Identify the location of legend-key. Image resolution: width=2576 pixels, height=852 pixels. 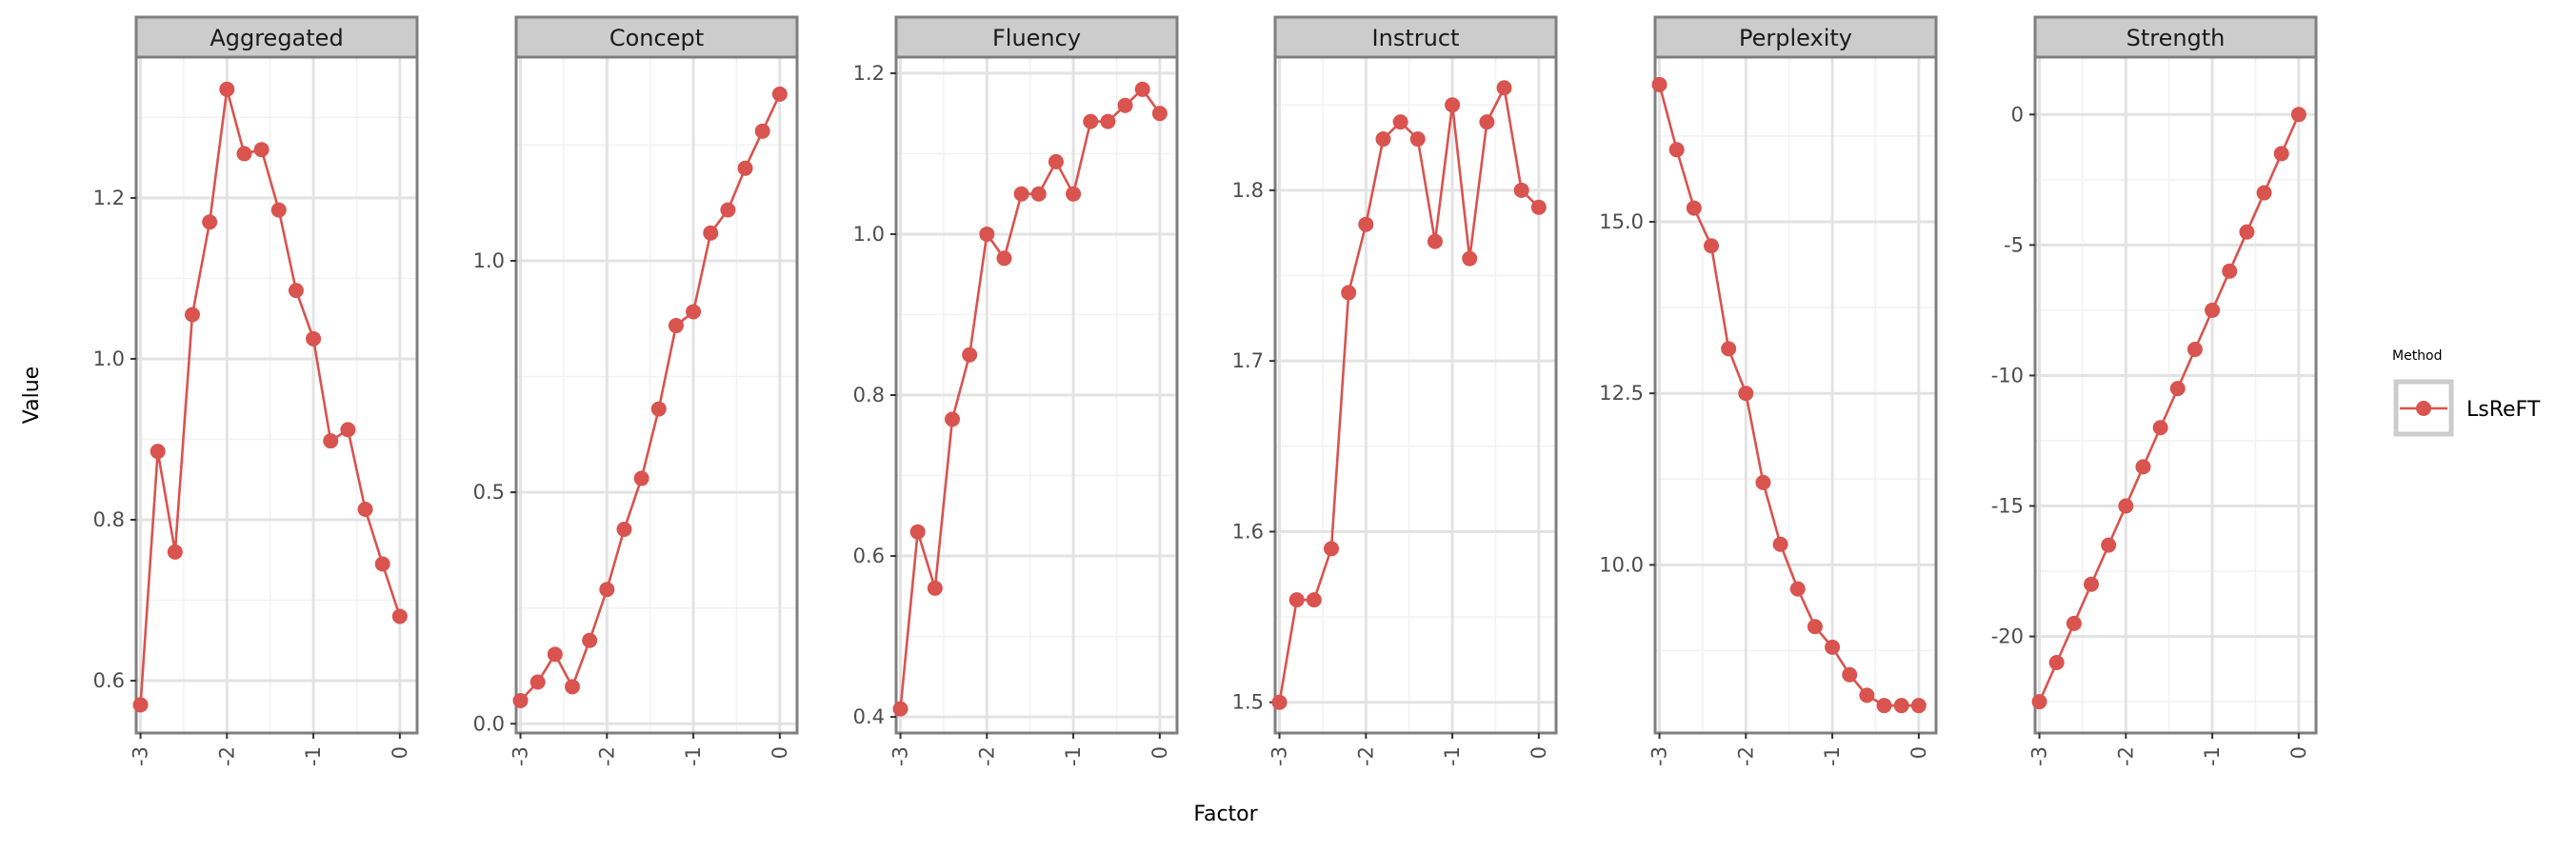
(2423, 408).